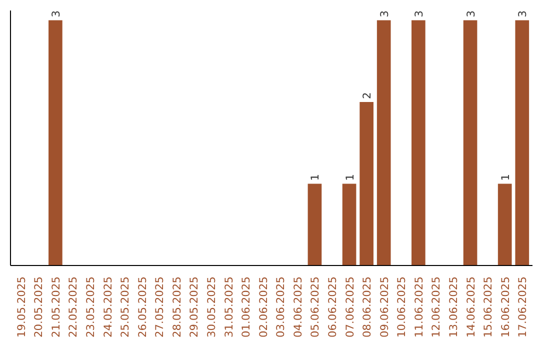 The width and height of the screenshot is (540, 340). Describe the element at coordinates (263, 307) in the screenshot. I see `x-tick-label: 02.06.2025` at that location.